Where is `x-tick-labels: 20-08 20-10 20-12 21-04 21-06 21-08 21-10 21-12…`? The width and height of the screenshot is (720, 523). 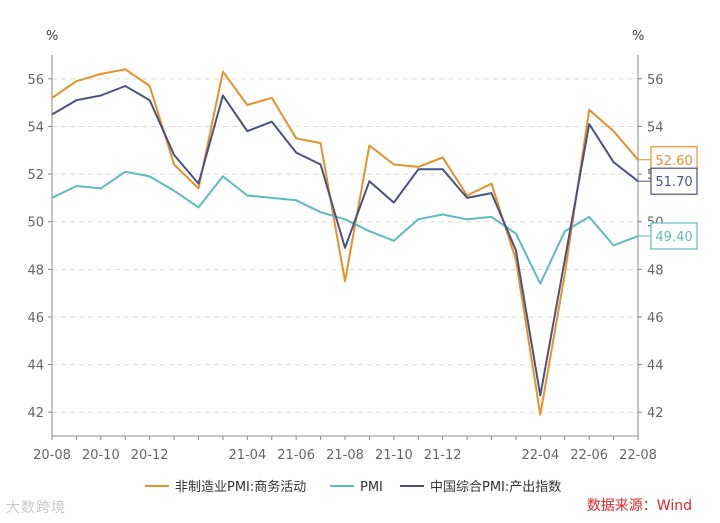 x-tick-labels: 20-08 20-10 20-12 21-04 21-06 21-08 21-10 21-12… is located at coordinates (345, 449).